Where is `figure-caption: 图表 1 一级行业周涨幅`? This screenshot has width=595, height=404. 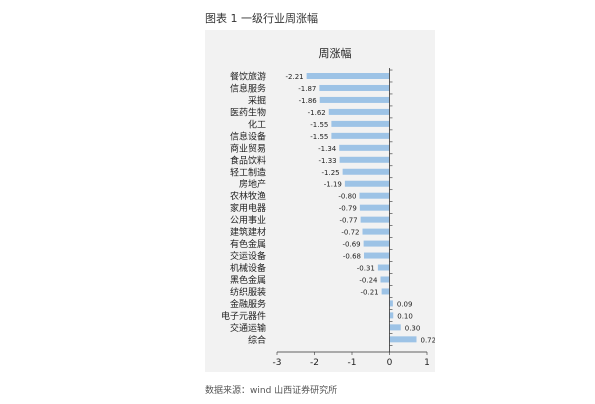 figure-caption: 图表 1 一级行业周涨幅 is located at coordinates (261, 18).